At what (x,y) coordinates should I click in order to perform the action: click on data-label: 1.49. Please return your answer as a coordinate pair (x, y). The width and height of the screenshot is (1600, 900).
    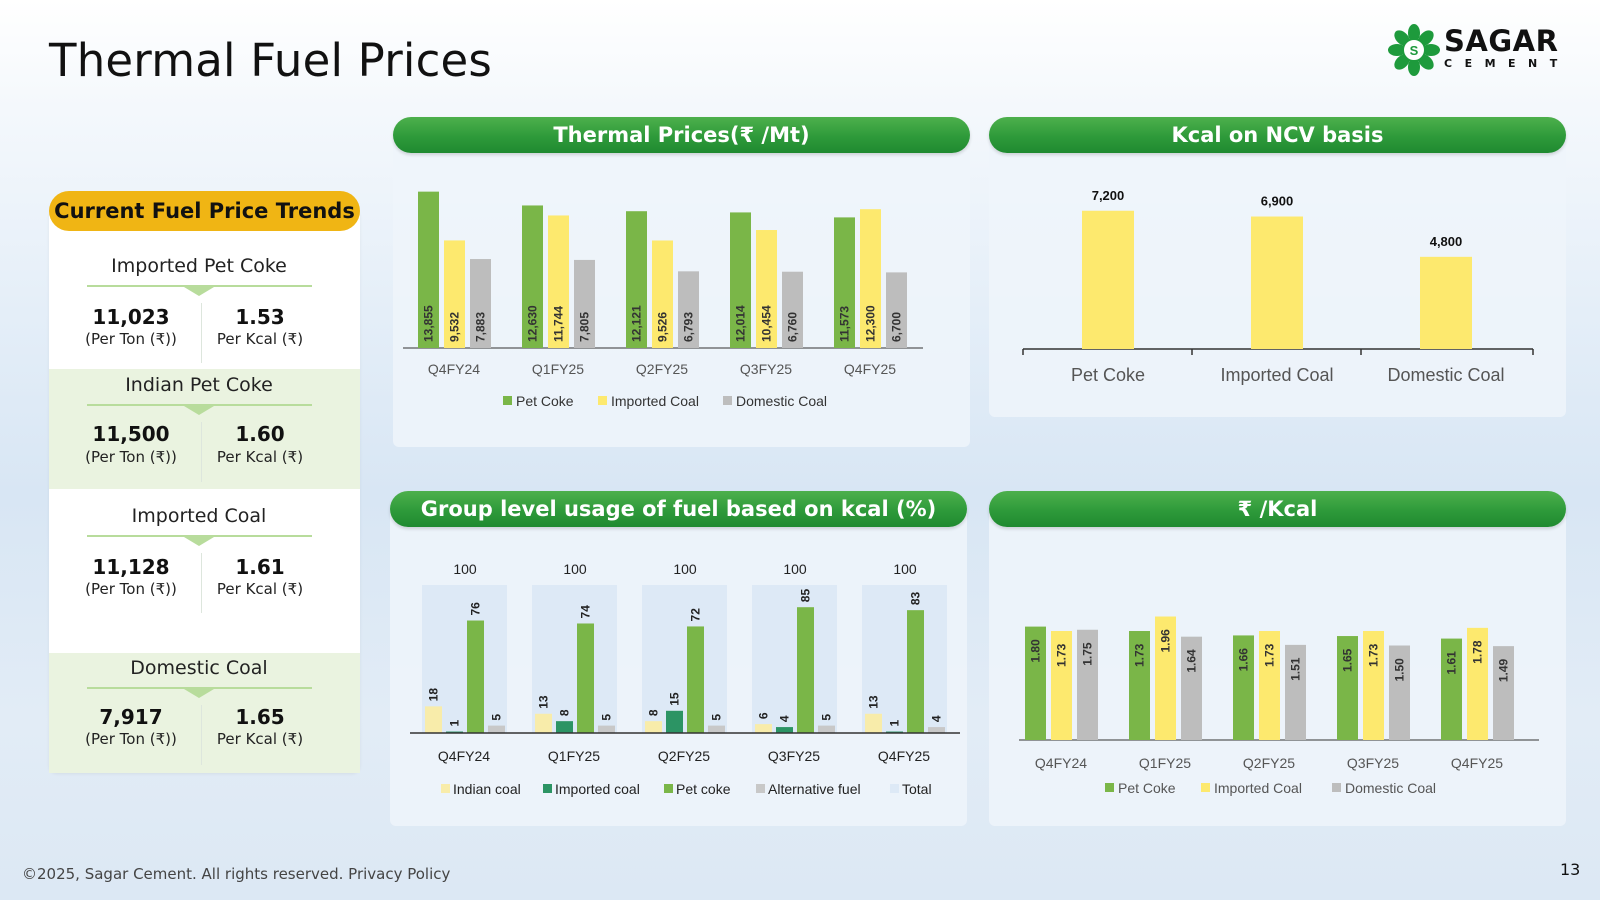
    Looking at the image, I should click on (1504, 670).